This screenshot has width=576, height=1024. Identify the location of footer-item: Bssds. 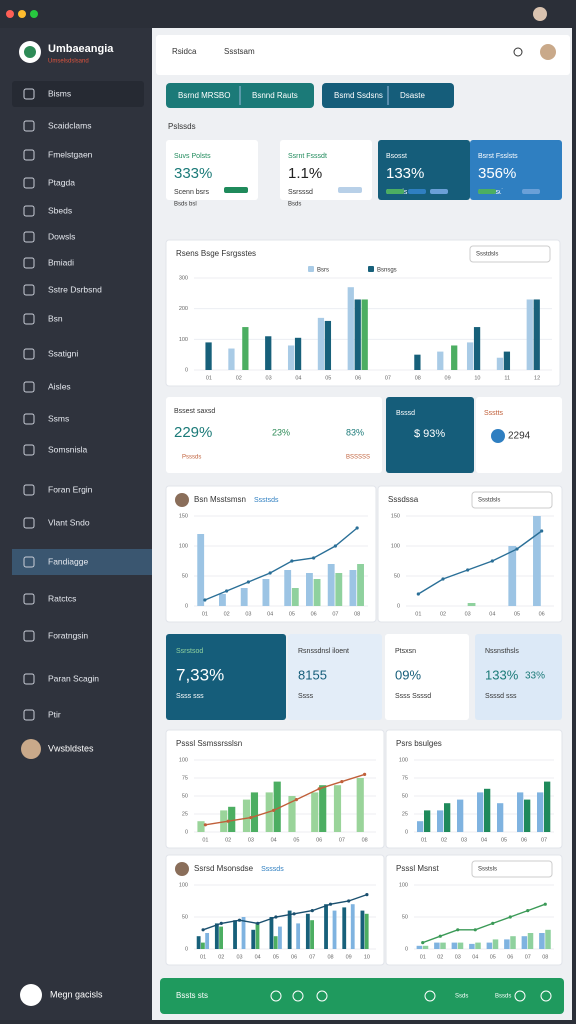
(503, 997).